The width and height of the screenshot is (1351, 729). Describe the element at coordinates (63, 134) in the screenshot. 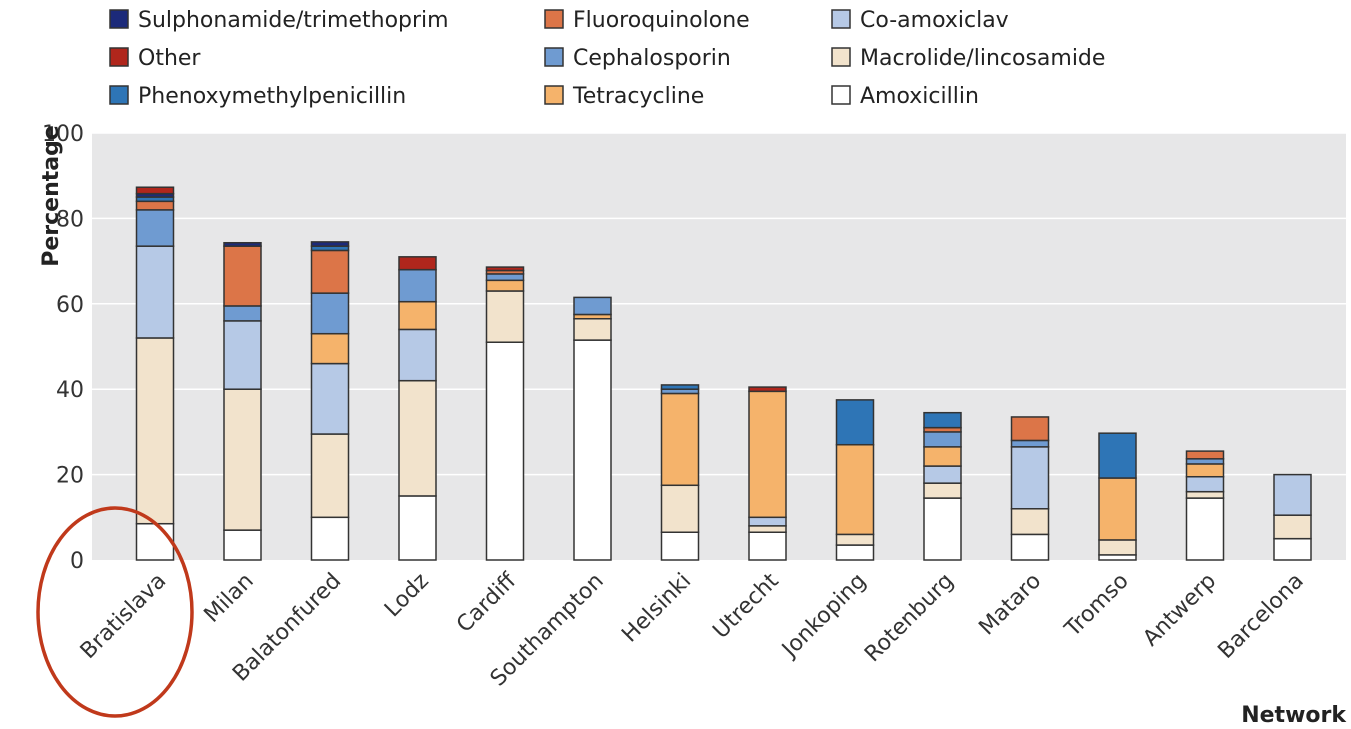

I see `y-tick-label: 100` at that location.